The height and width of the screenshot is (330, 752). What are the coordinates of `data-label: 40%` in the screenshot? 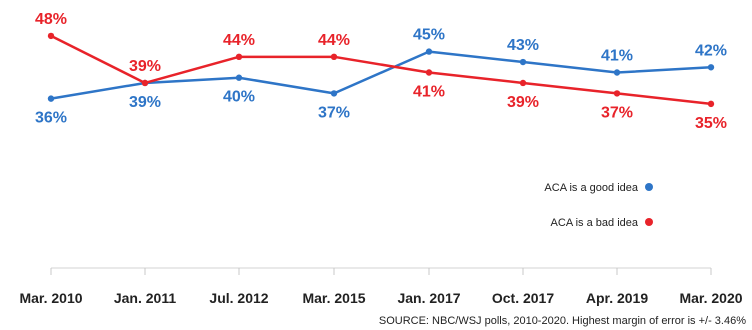 It's located at (239, 97).